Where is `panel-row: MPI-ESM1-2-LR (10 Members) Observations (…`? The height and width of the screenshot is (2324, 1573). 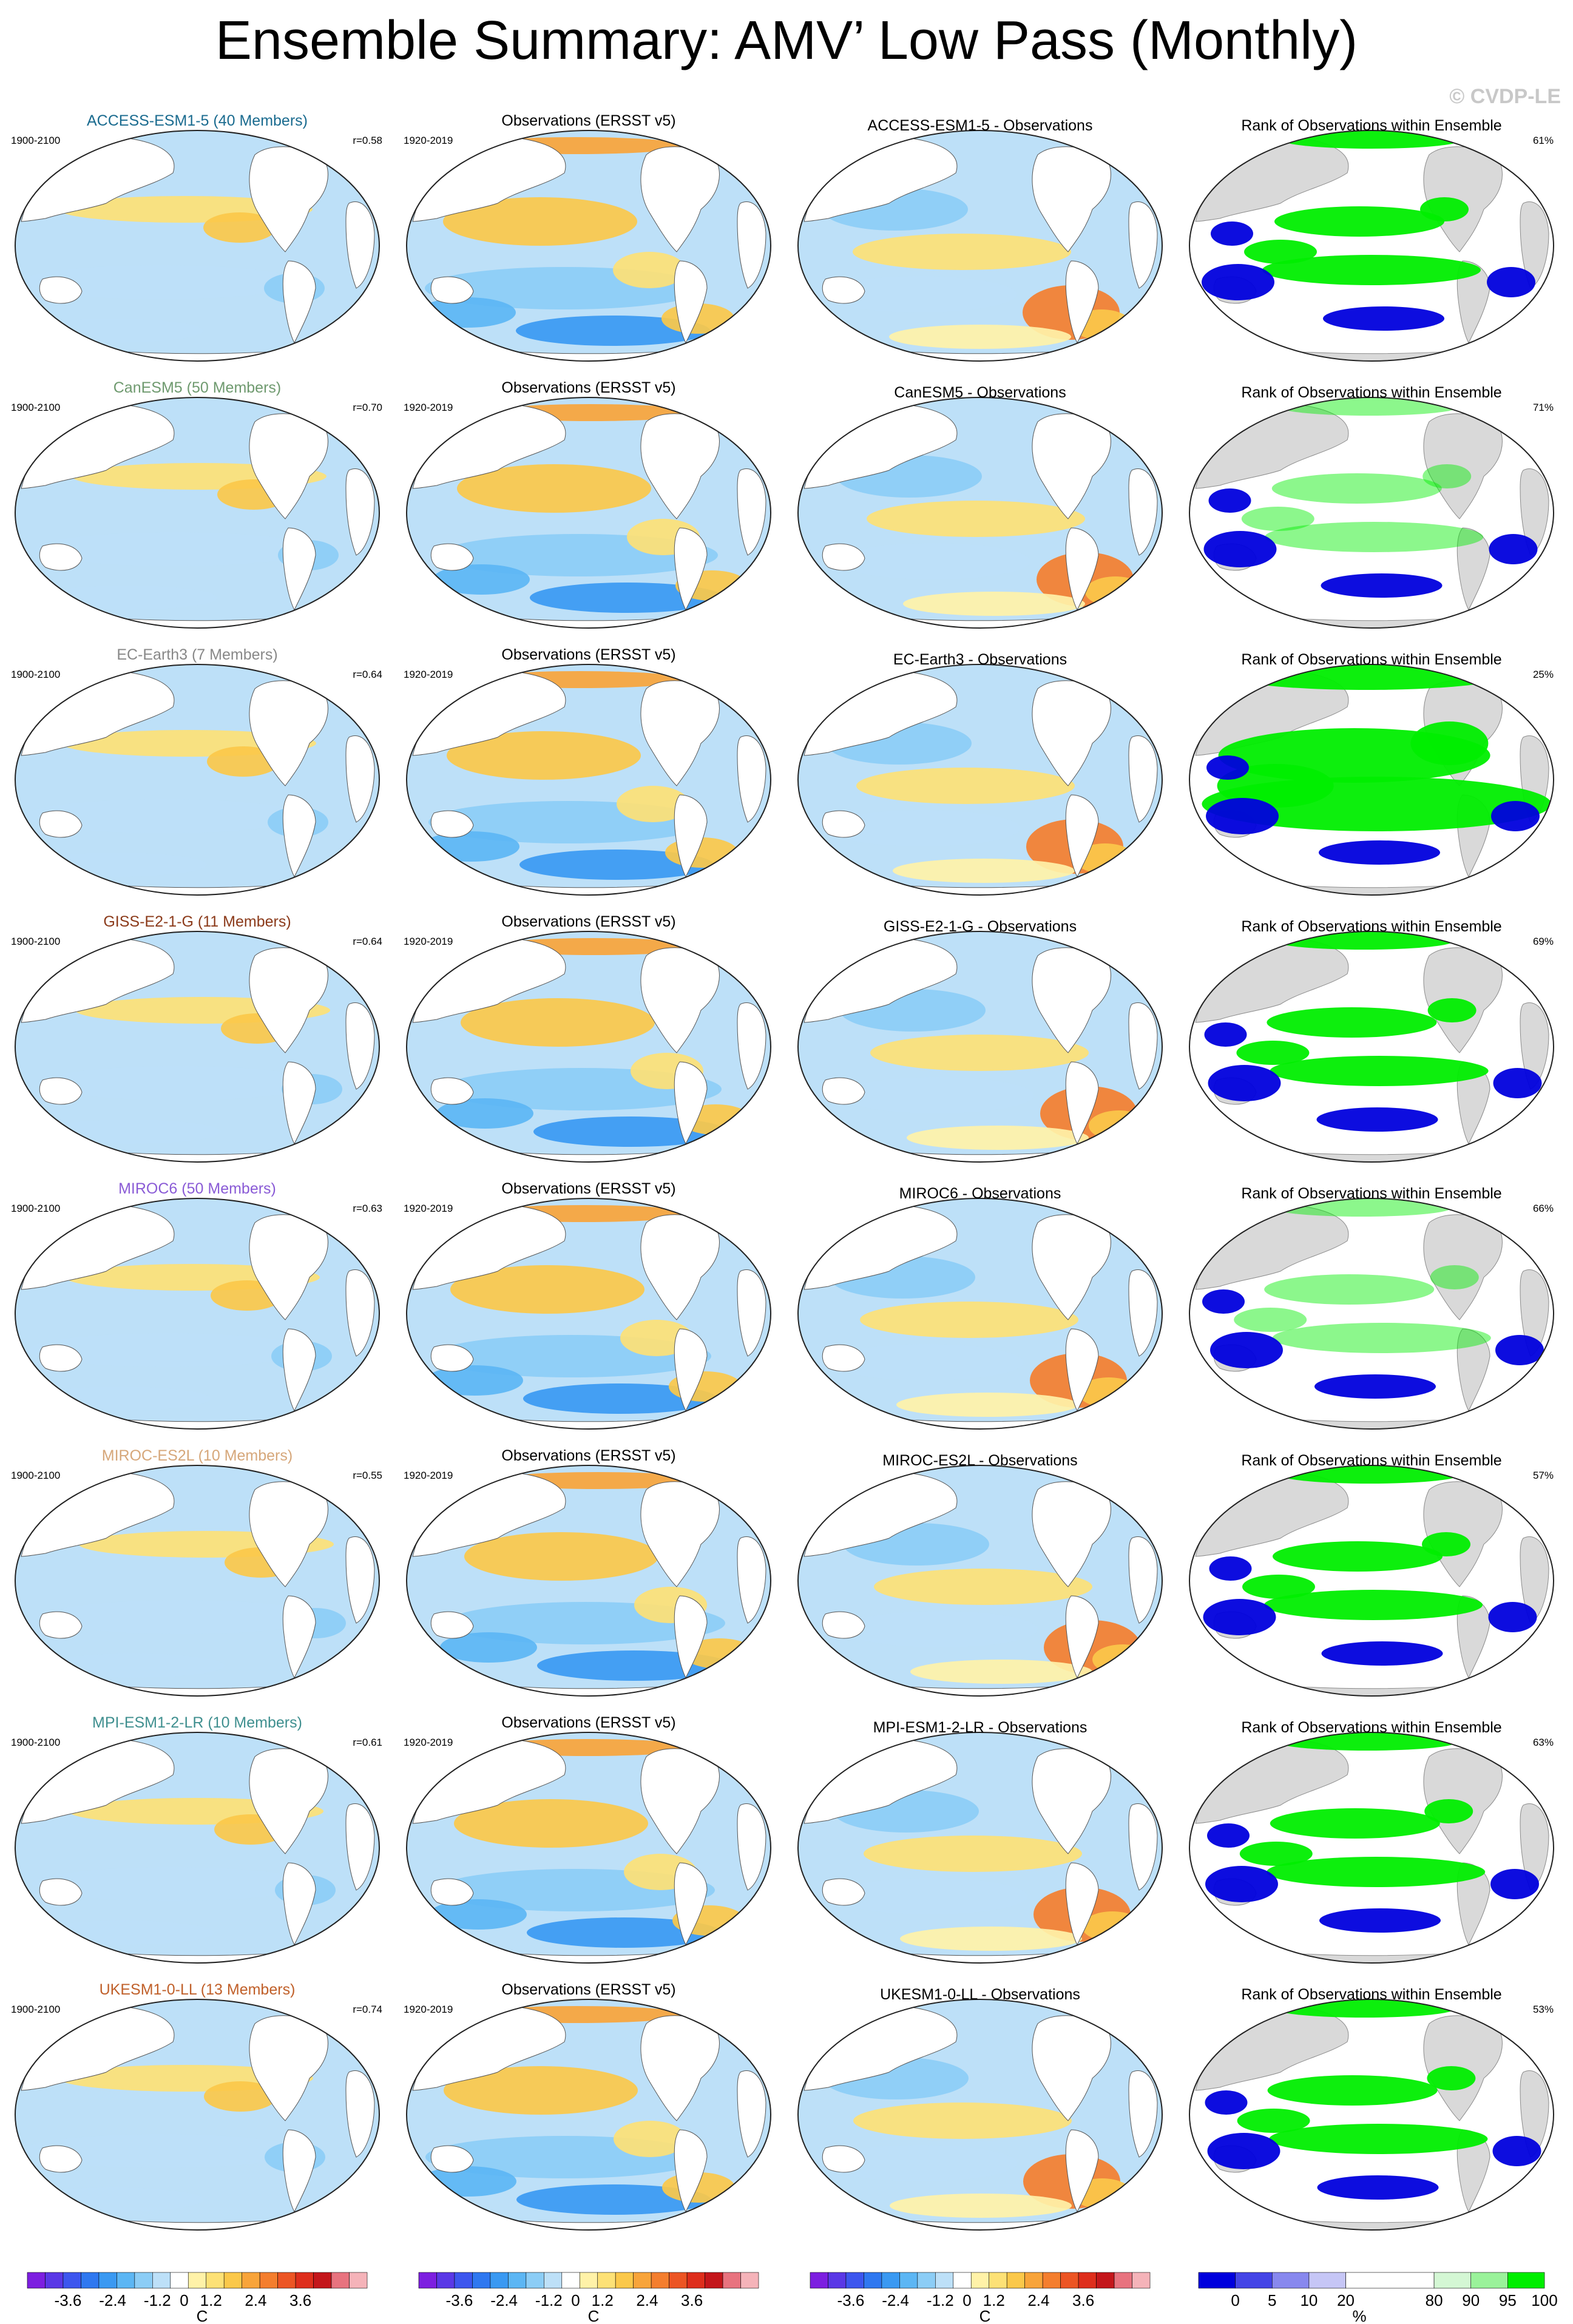
panel-row: MPI-ESM1-2-LR (10 Members) Observations (… is located at coordinates (782, 1839).